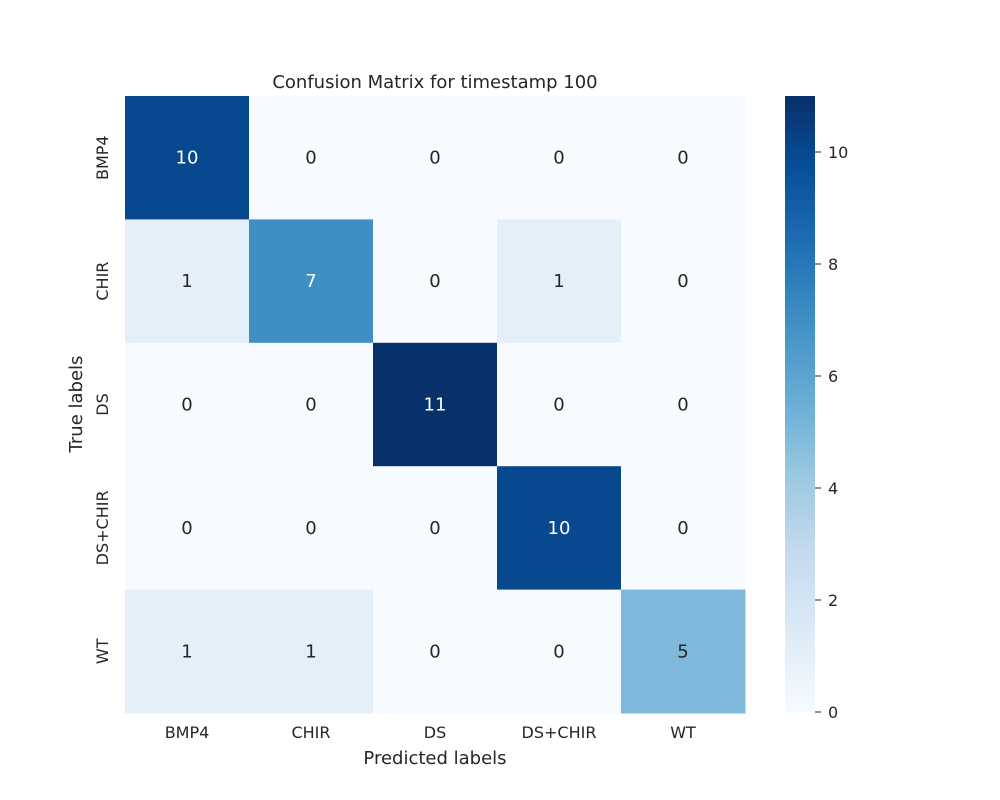 The image size is (1000, 800). I want to click on colorbar-tick-label: 8, so click(833, 264).